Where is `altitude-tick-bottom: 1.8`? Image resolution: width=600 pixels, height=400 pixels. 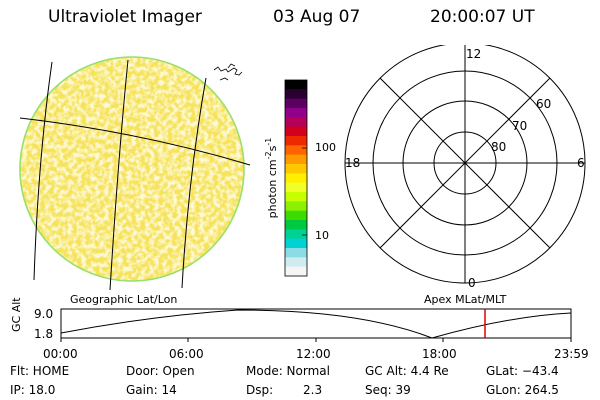
altitude-tick-bottom: 1.8 is located at coordinates (44, 334).